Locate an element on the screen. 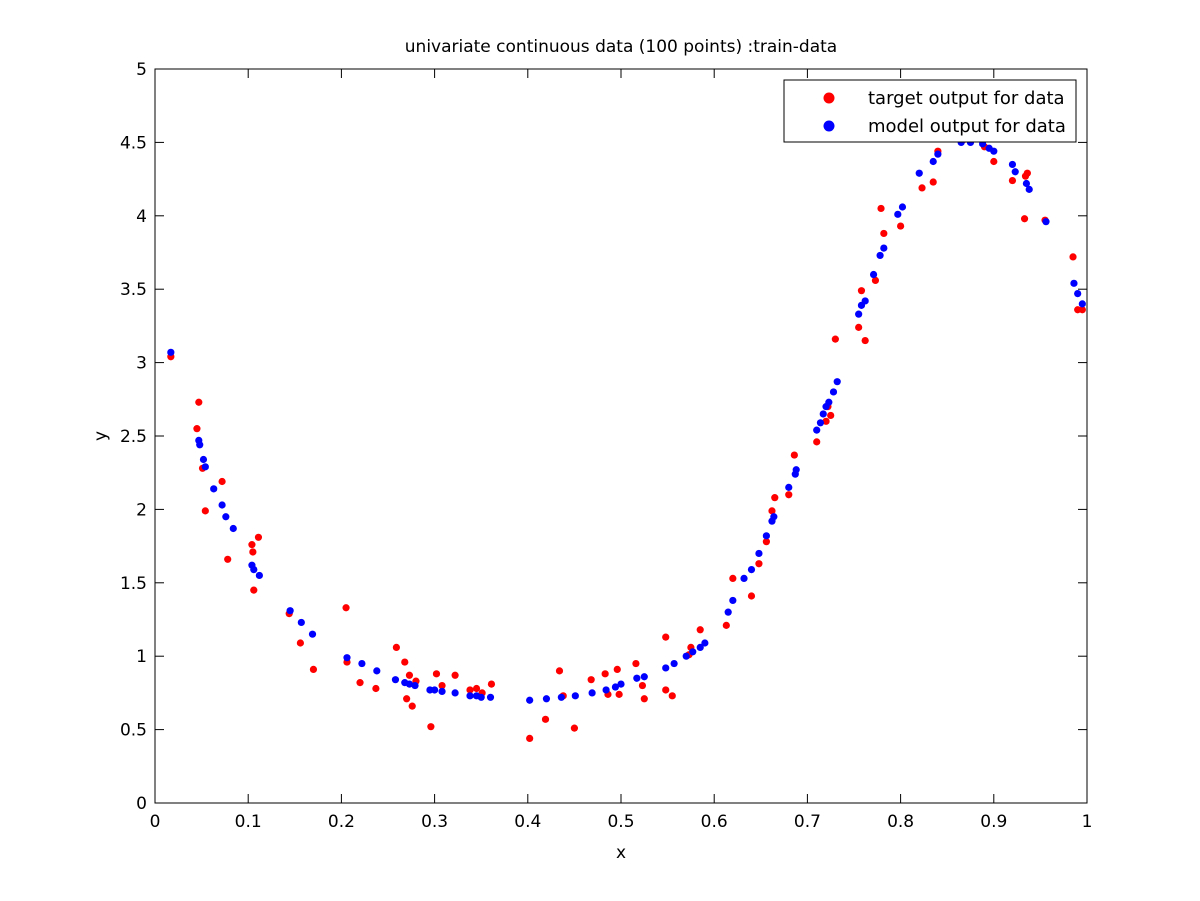 The image size is (1200, 901). y-tick-label: 1.5 is located at coordinates (133, 584).